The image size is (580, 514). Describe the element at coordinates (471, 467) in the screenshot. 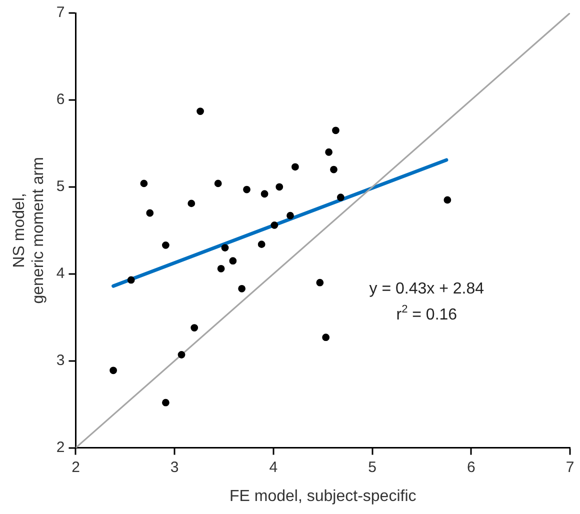

I see `x-tick-label: 6` at that location.